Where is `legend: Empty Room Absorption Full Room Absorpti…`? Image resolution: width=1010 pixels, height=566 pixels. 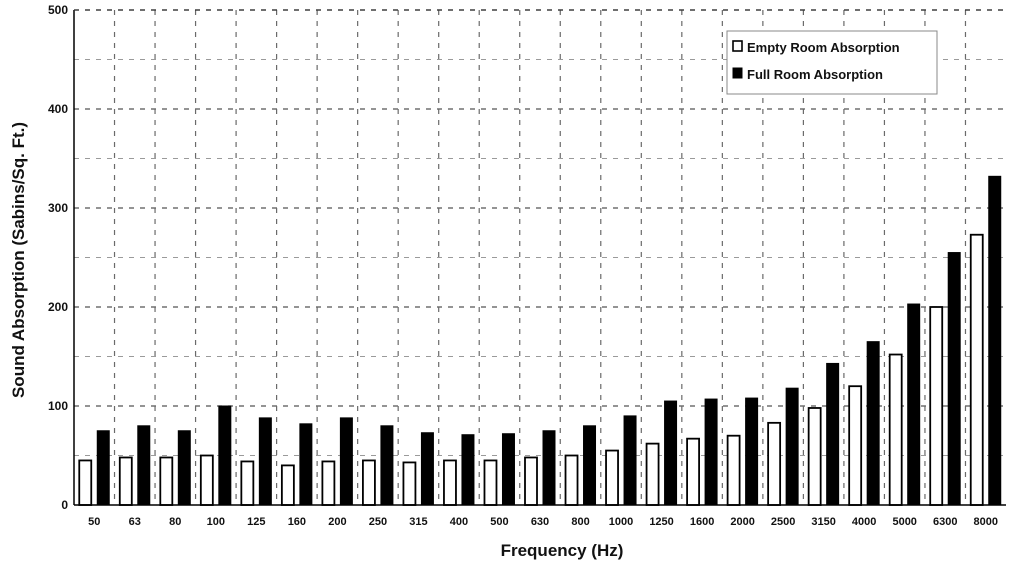 legend: Empty Room Absorption Full Room Absorpti… is located at coordinates (832, 62).